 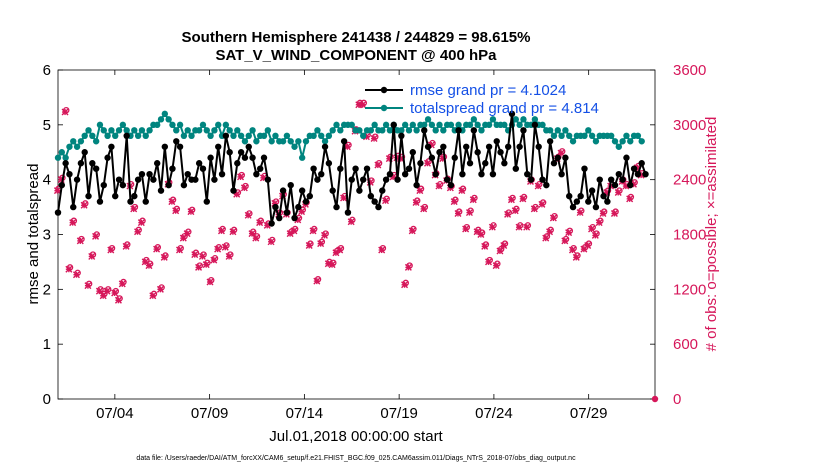 I want to click on legend-rmse-label: rmse grand pr = 4.1024, so click(x=488, y=90).